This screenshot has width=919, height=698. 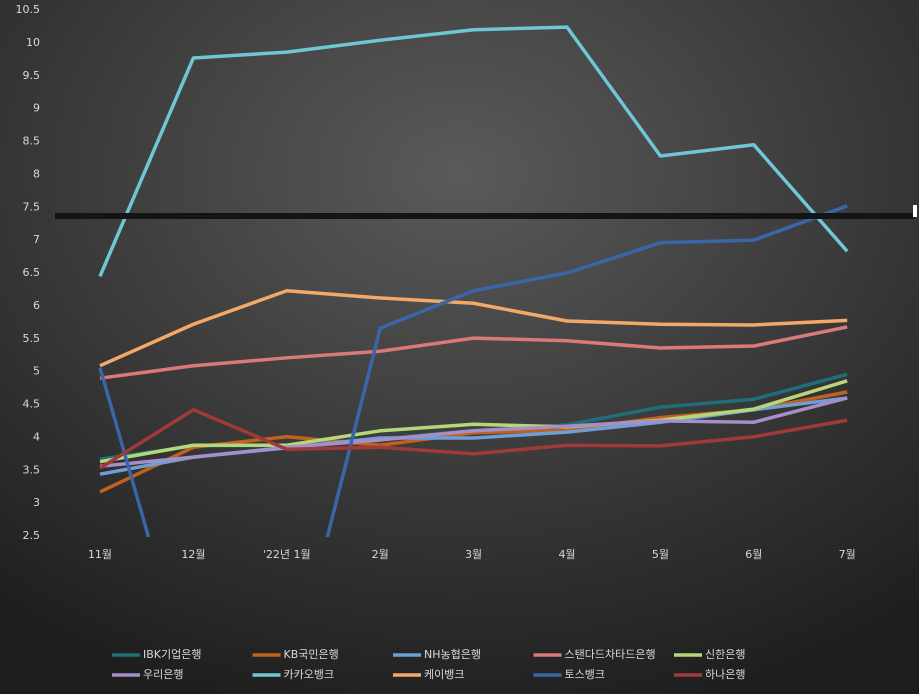 What do you see at coordinates (36, 173) in the screenshot?
I see `y-tick-label: 8` at bounding box center [36, 173].